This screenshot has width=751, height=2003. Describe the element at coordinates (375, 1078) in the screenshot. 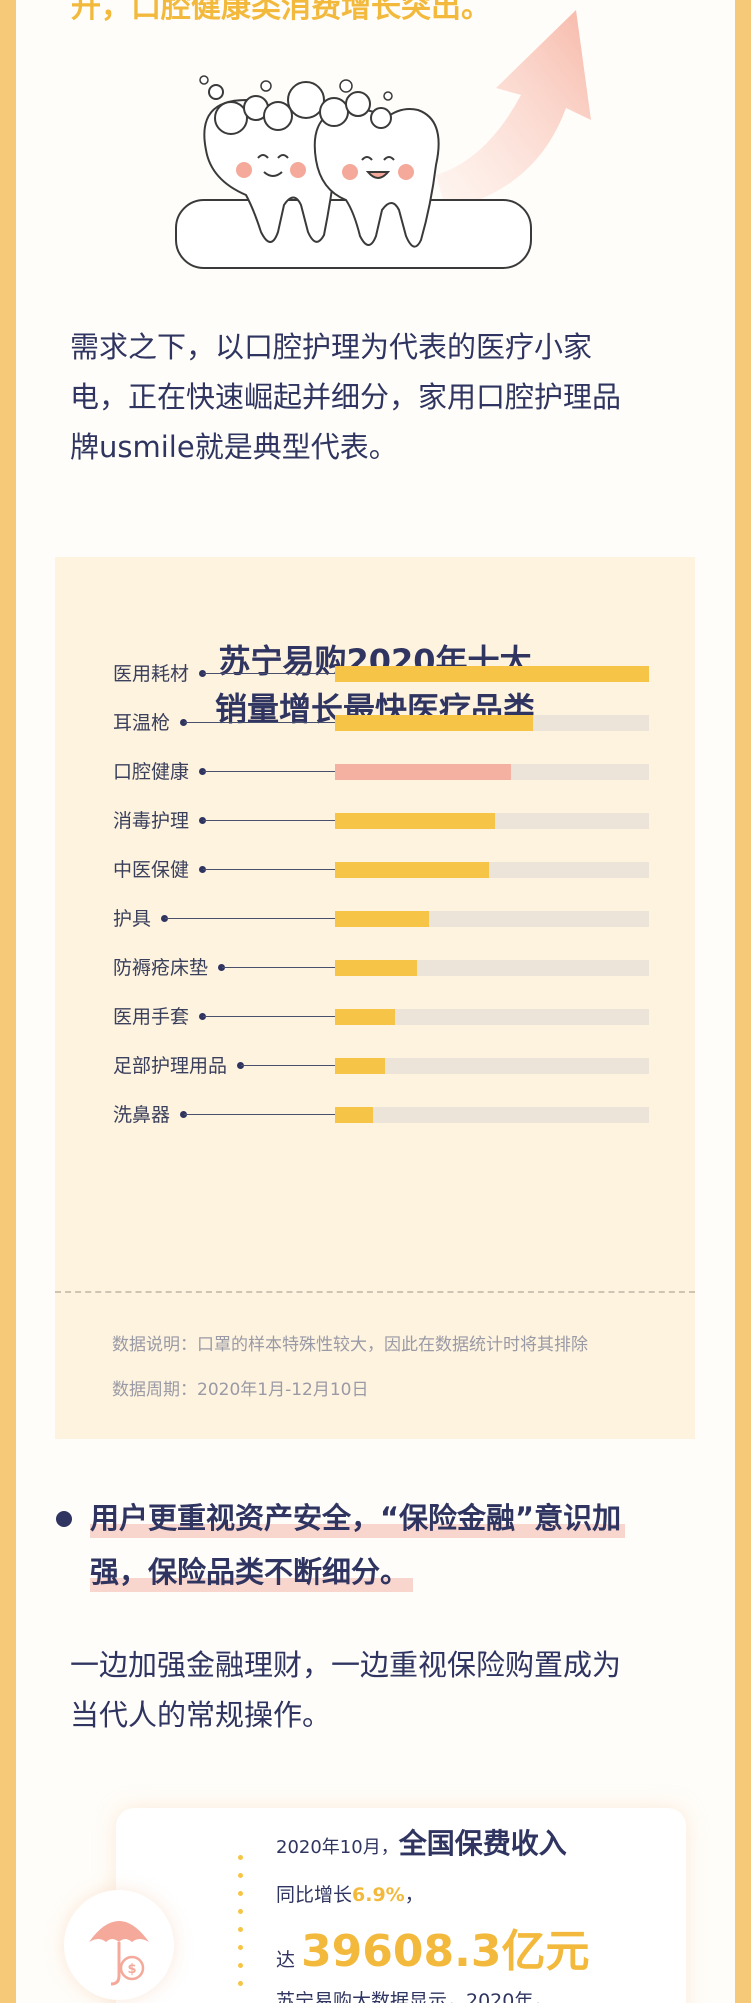

I see `bar-row: 足部护理用品` at that location.